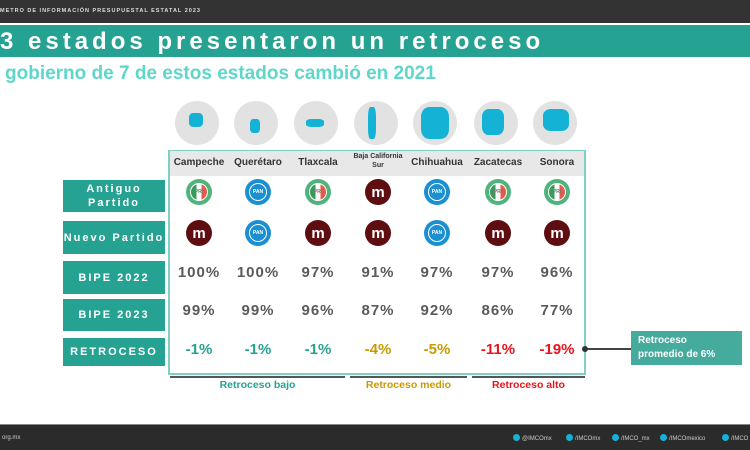 The width and height of the screenshot is (750, 450). What do you see at coordinates (583, 438) in the screenshot?
I see `social-link: /IMCOmx` at bounding box center [583, 438].